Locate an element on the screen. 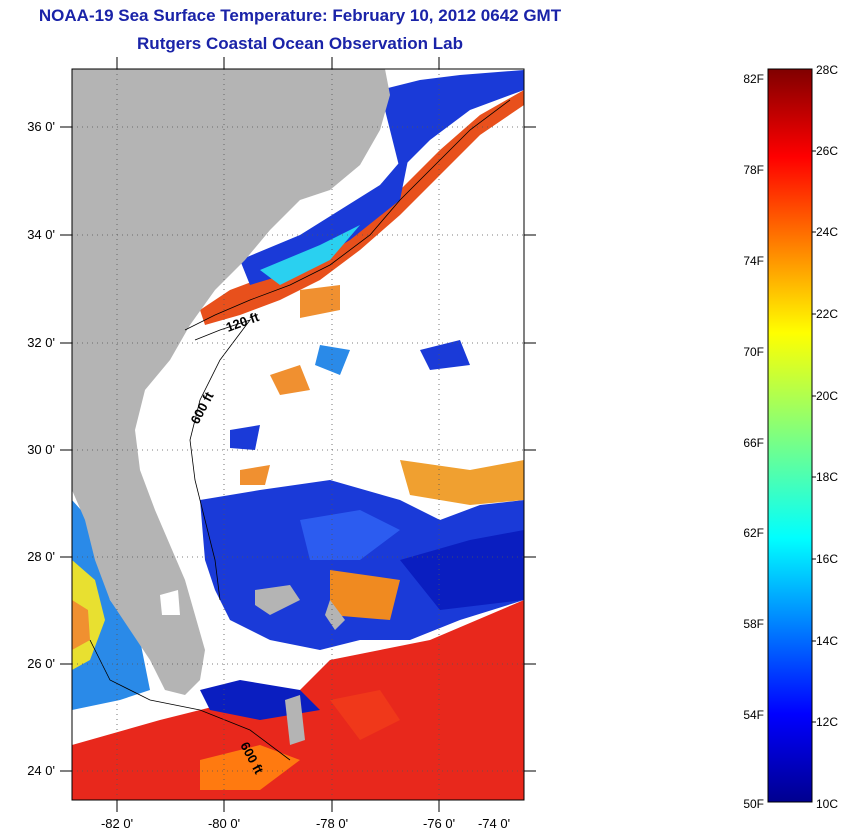  lat-label: 28 0' is located at coordinates (41, 556).